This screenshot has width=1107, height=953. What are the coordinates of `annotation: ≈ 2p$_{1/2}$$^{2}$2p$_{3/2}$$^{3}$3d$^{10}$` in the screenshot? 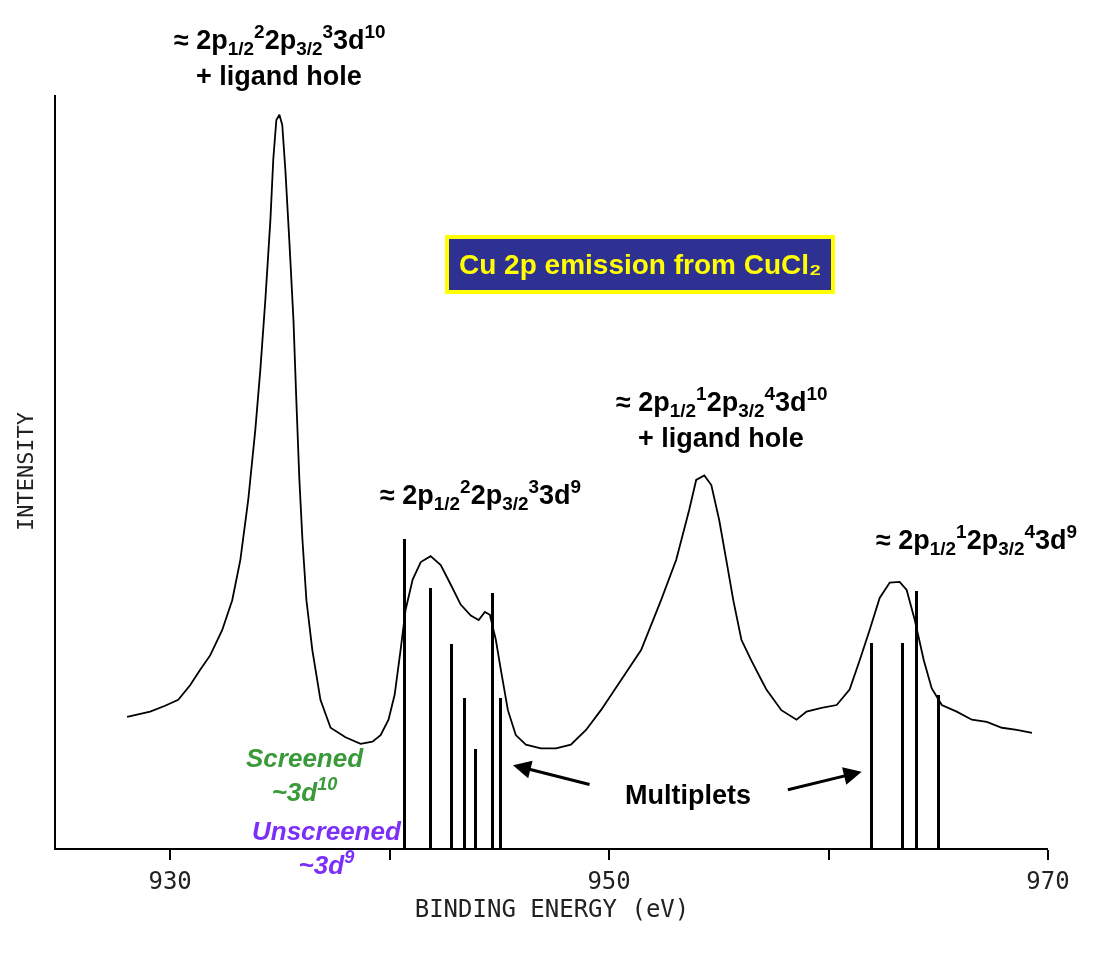 It's located at (280, 40).